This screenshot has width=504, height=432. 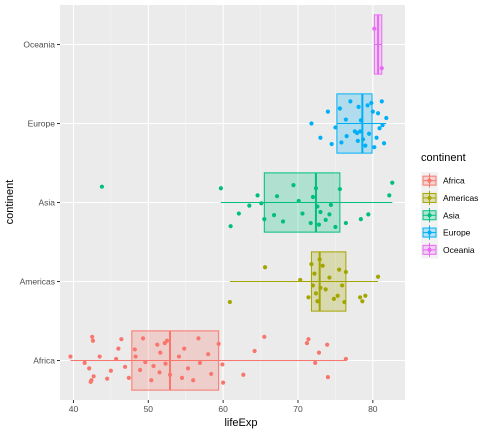 What do you see at coordinates (443, 158) in the screenshot?
I see `legend-title: continent` at bounding box center [443, 158].